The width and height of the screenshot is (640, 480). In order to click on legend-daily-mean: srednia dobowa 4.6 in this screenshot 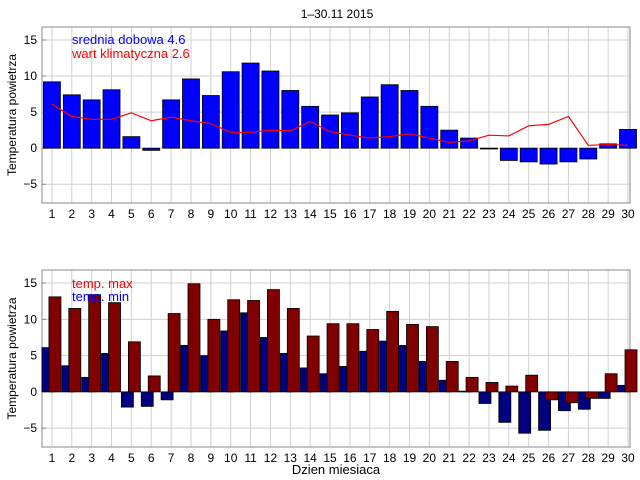, I will do `click(128, 39)`.